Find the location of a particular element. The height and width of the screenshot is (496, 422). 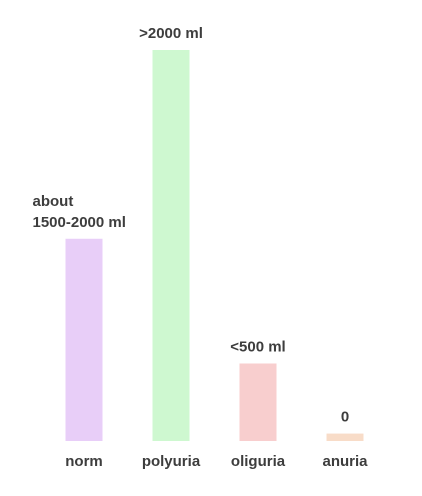

value-label-oliguria: <500 ml is located at coordinates (257, 346).